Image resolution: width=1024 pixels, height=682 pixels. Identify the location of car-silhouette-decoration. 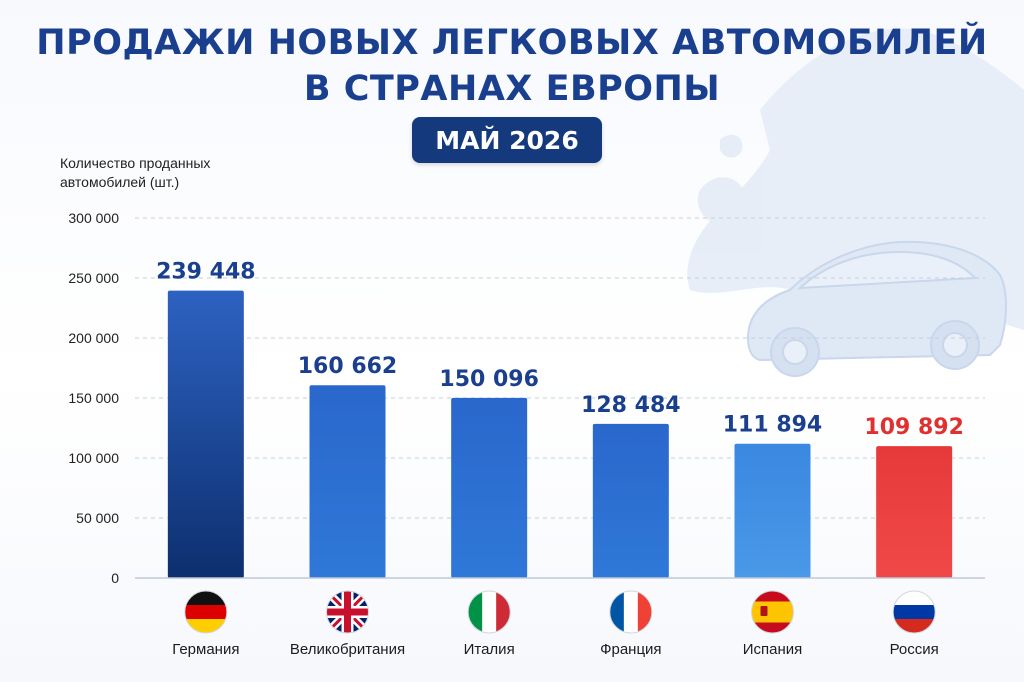
(876, 308).